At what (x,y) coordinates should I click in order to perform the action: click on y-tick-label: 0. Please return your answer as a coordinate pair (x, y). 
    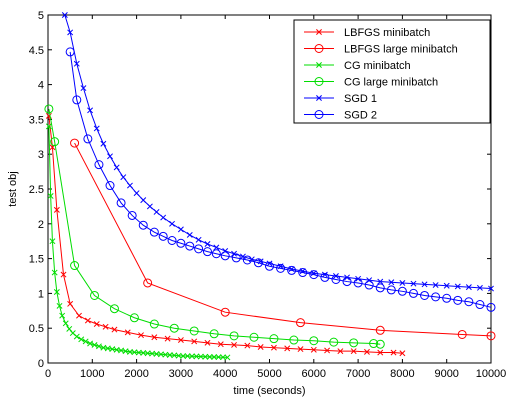
    Looking at the image, I should click on (41, 364).